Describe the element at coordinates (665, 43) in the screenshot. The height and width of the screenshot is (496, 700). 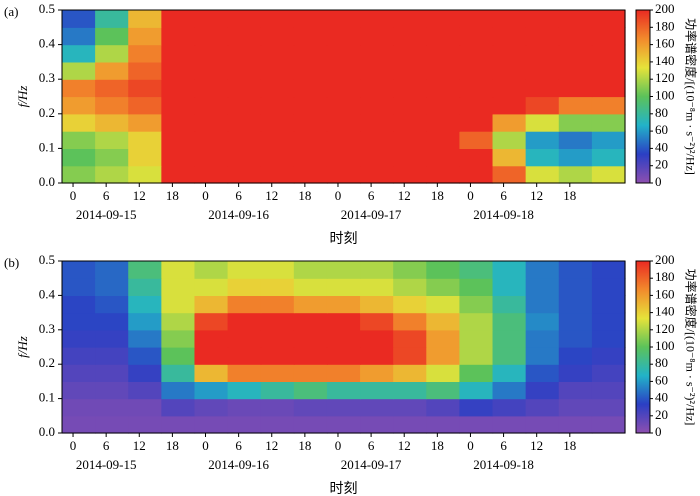
I see `colorbar-tick-label: 160` at that location.